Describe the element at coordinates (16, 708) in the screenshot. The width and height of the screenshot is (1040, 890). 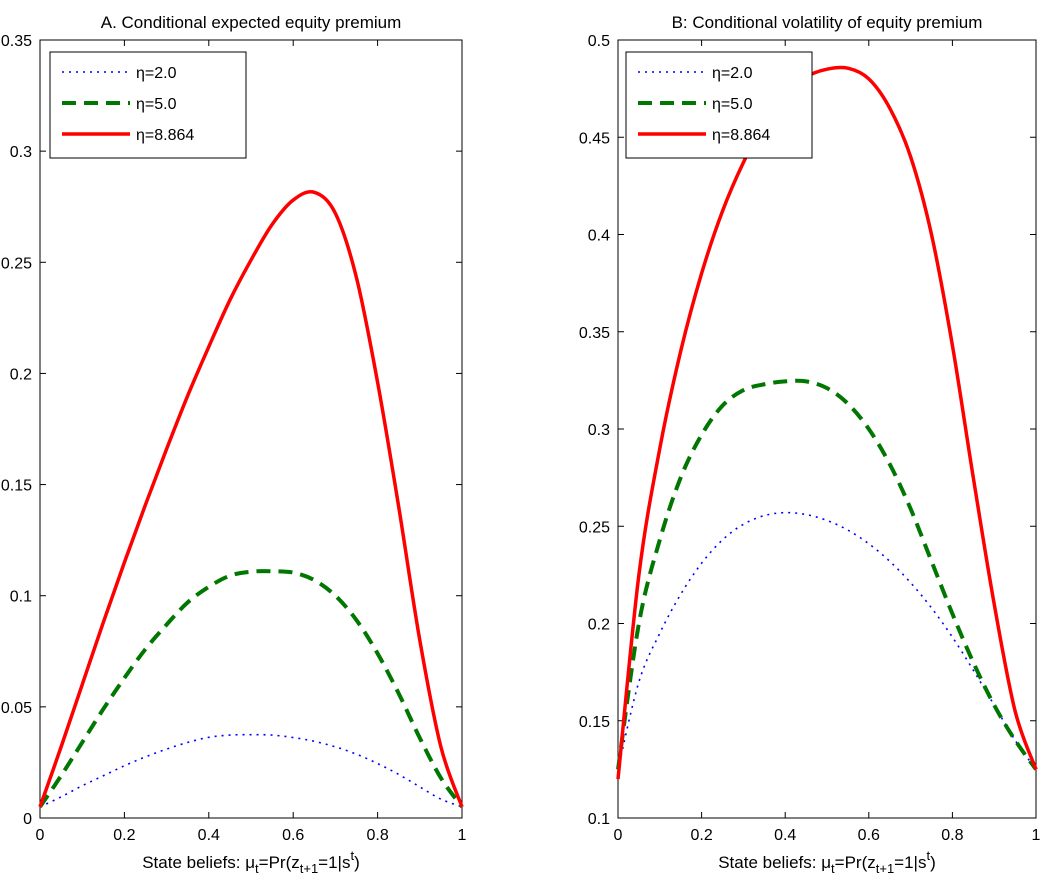
I see `y-tick-label: 0.05` at that location.